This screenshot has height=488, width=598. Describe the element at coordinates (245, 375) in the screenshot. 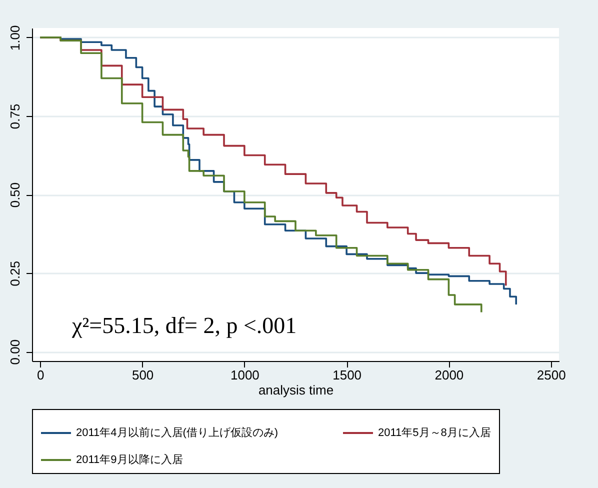

I see `x-tick-label: 1000` at that location.